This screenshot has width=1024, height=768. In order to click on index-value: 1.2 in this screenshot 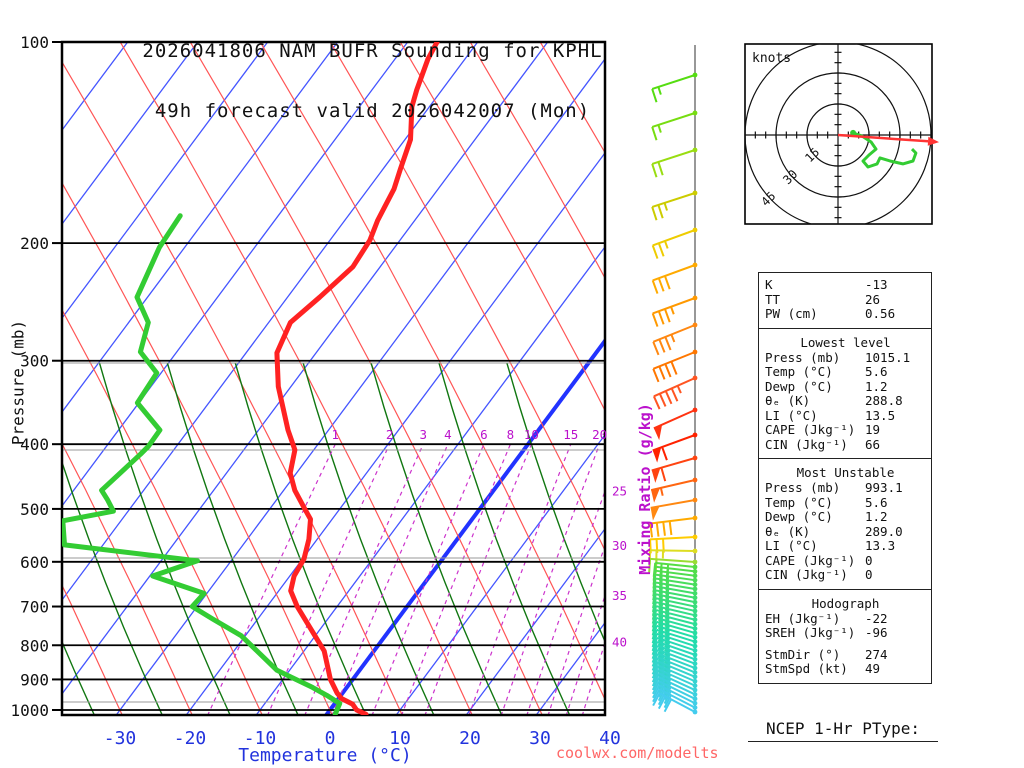, I will do `click(876, 516)`.